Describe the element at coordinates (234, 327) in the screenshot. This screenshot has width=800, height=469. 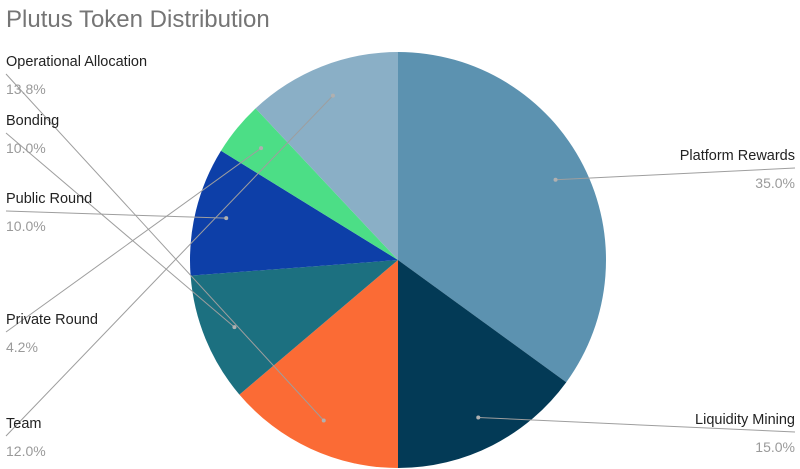
I see `leader-dot-bonding` at that location.